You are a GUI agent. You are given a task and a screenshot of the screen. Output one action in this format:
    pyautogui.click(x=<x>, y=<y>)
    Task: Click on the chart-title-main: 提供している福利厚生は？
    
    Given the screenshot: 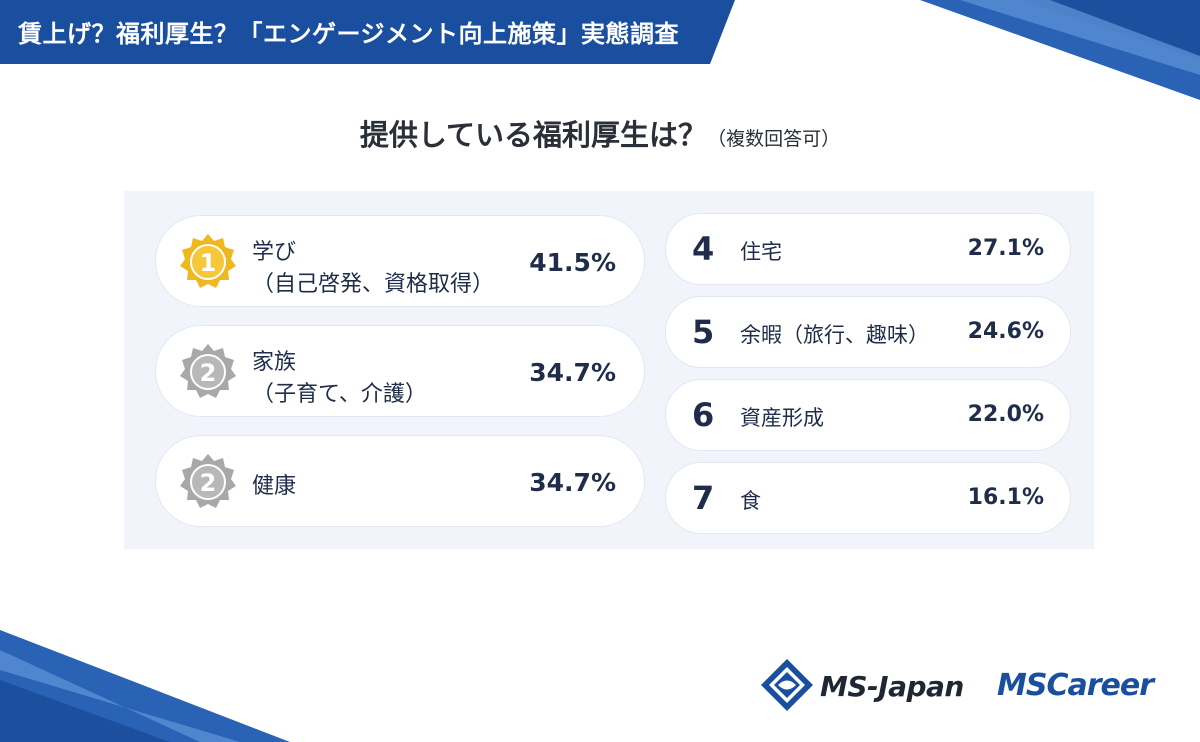 What is the action you would take?
    pyautogui.click(x=533, y=135)
    